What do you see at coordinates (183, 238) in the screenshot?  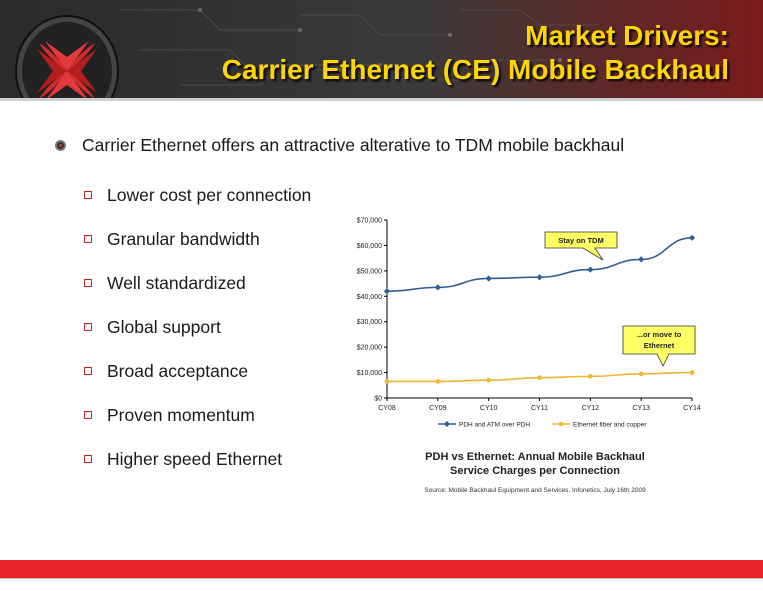 I see `sub-bullet-text: Granular bandwidth` at bounding box center [183, 238].